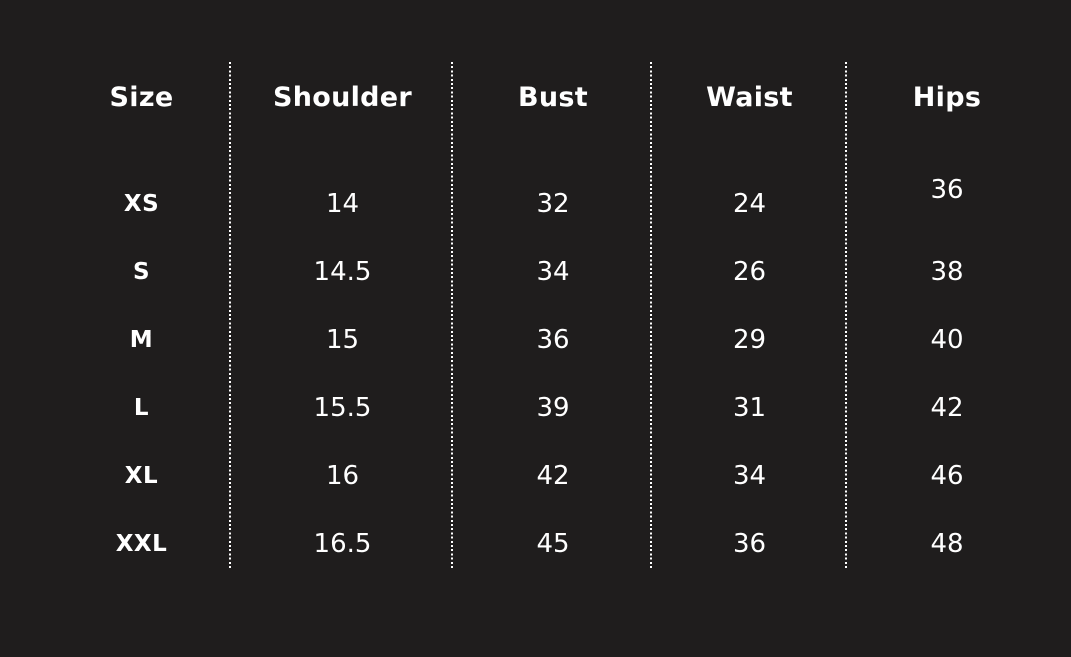 The image size is (1071, 657). What do you see at coordinates (141, 97) in the screenshot?
I see `column-header-size: Size` at bounding box center [141, 97].